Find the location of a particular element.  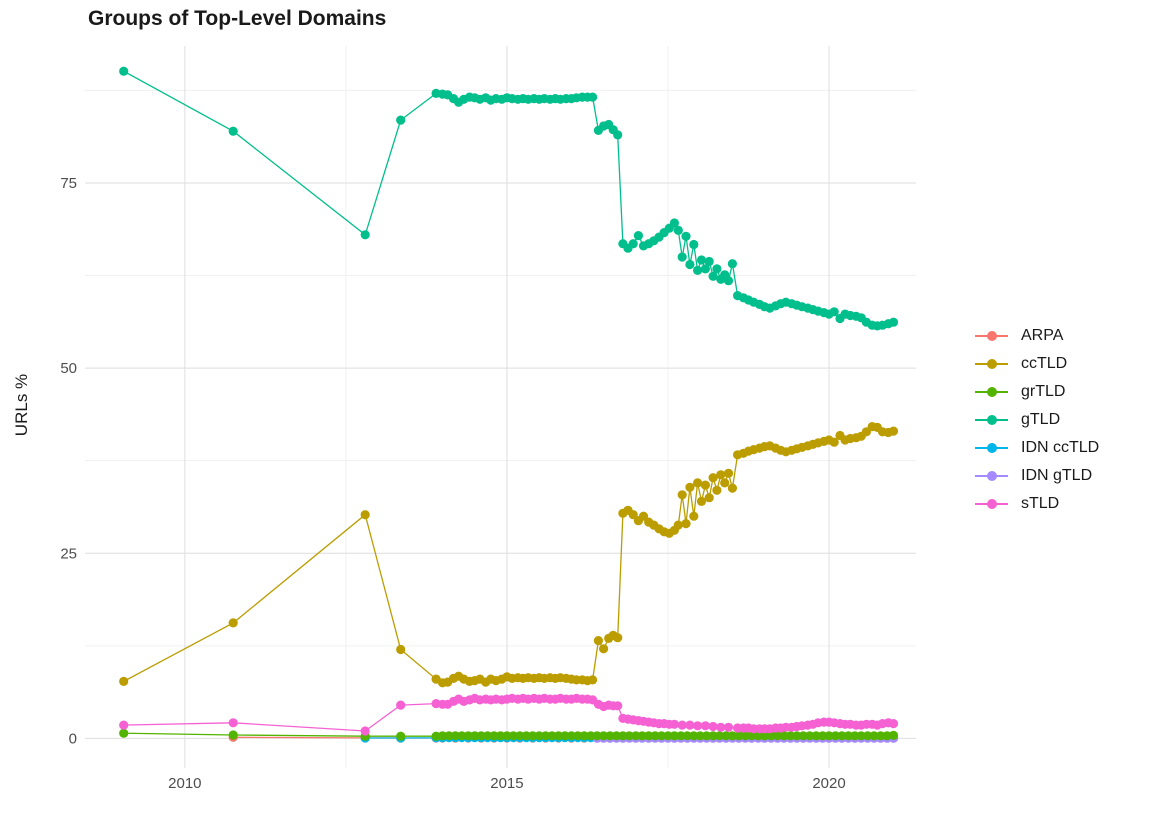

legend-item-ccTLD: ccTLD is located at coordinates (1037, 364).